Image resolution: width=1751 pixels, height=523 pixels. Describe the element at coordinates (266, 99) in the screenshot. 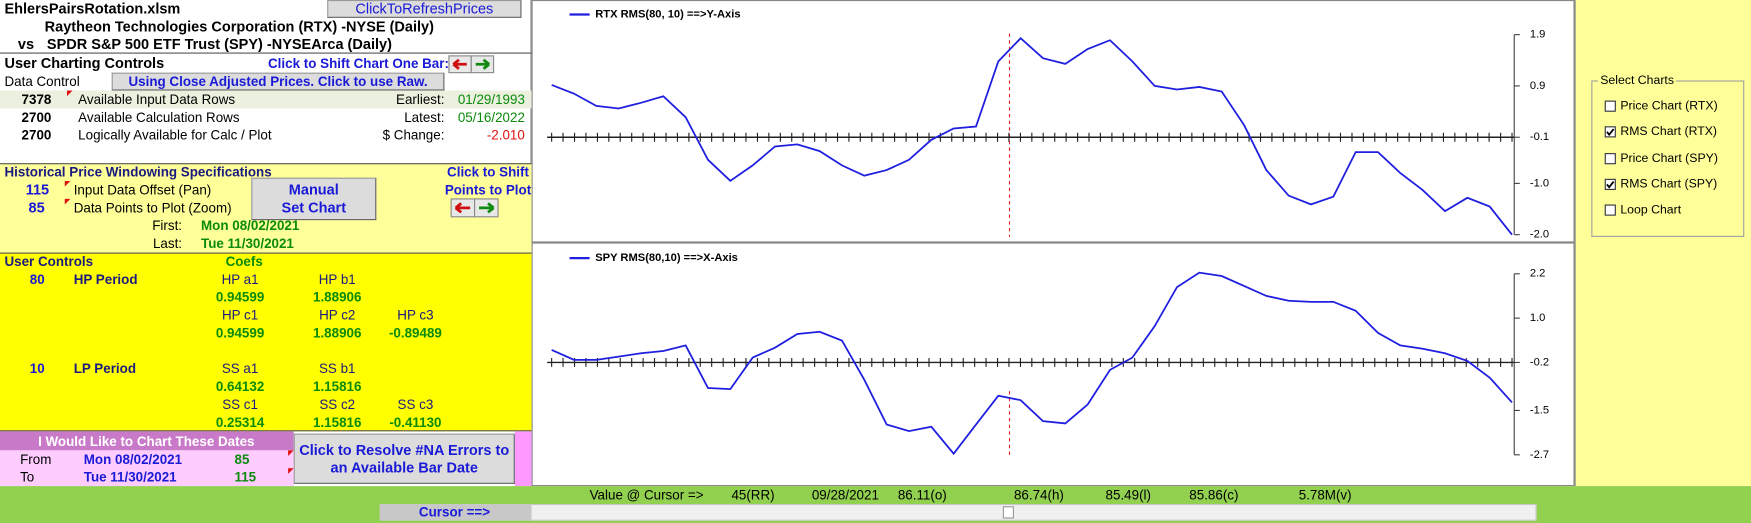

I see `row-band` at that location.